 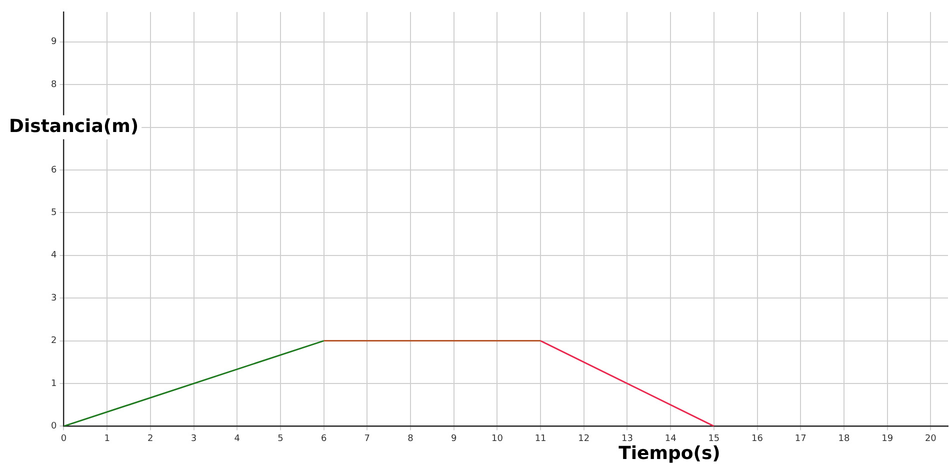 I want to click on x-tick-label: 14, so click(x=670, y=439).